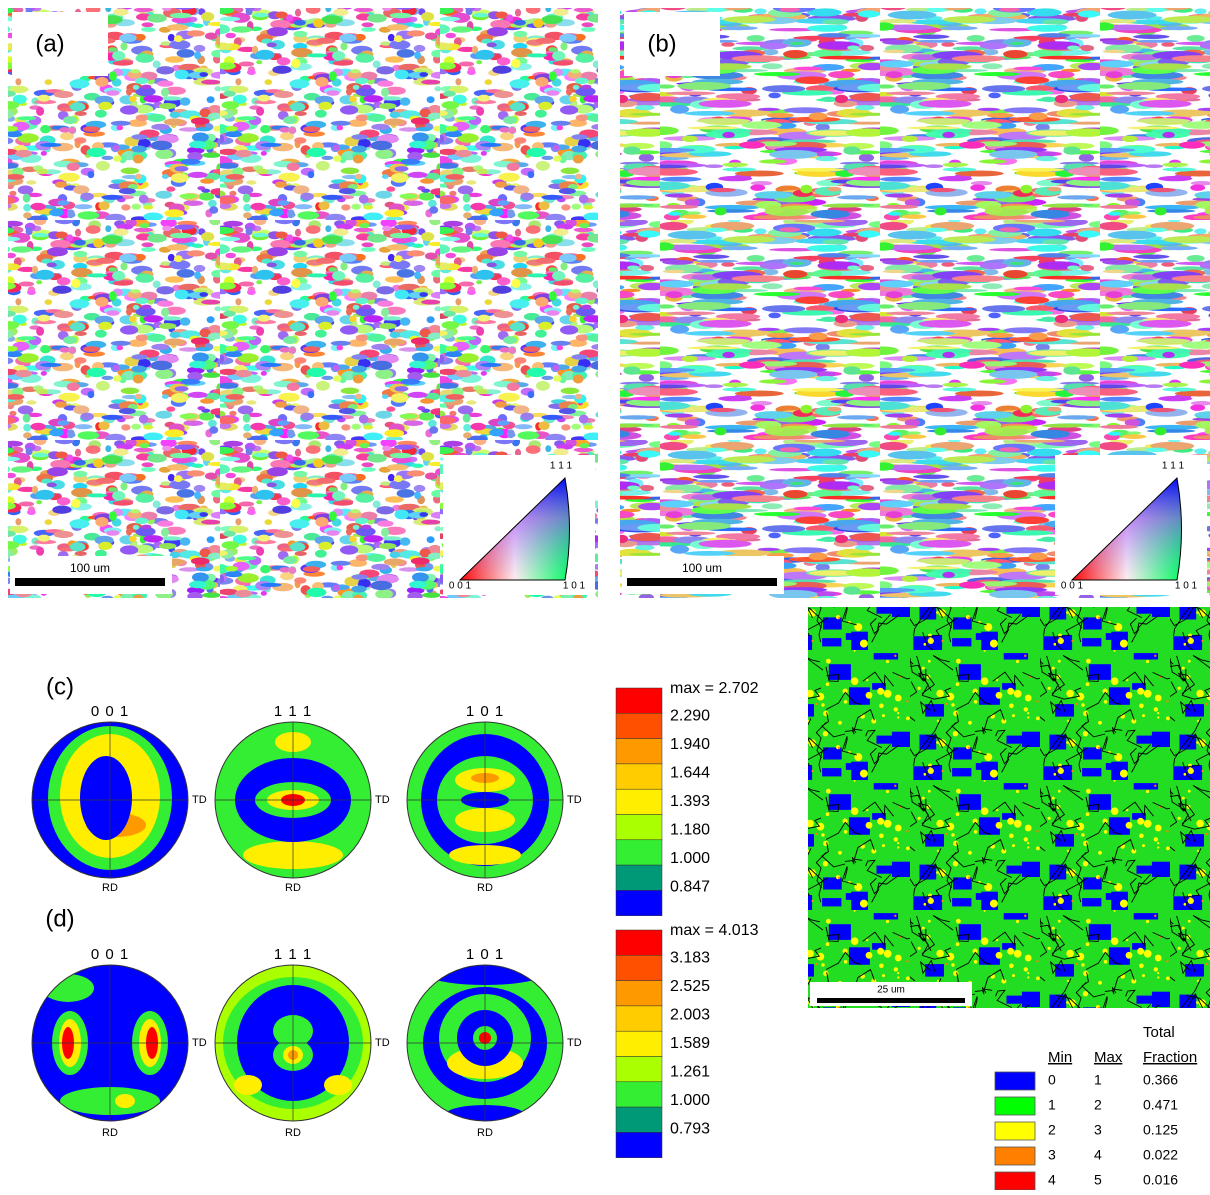 This screenshot has height=1195, width=1210. What do you see at coordinates (891, 990) in the screenshot?
I see `scale-label: 25 um` at bounding box center [891, 990].